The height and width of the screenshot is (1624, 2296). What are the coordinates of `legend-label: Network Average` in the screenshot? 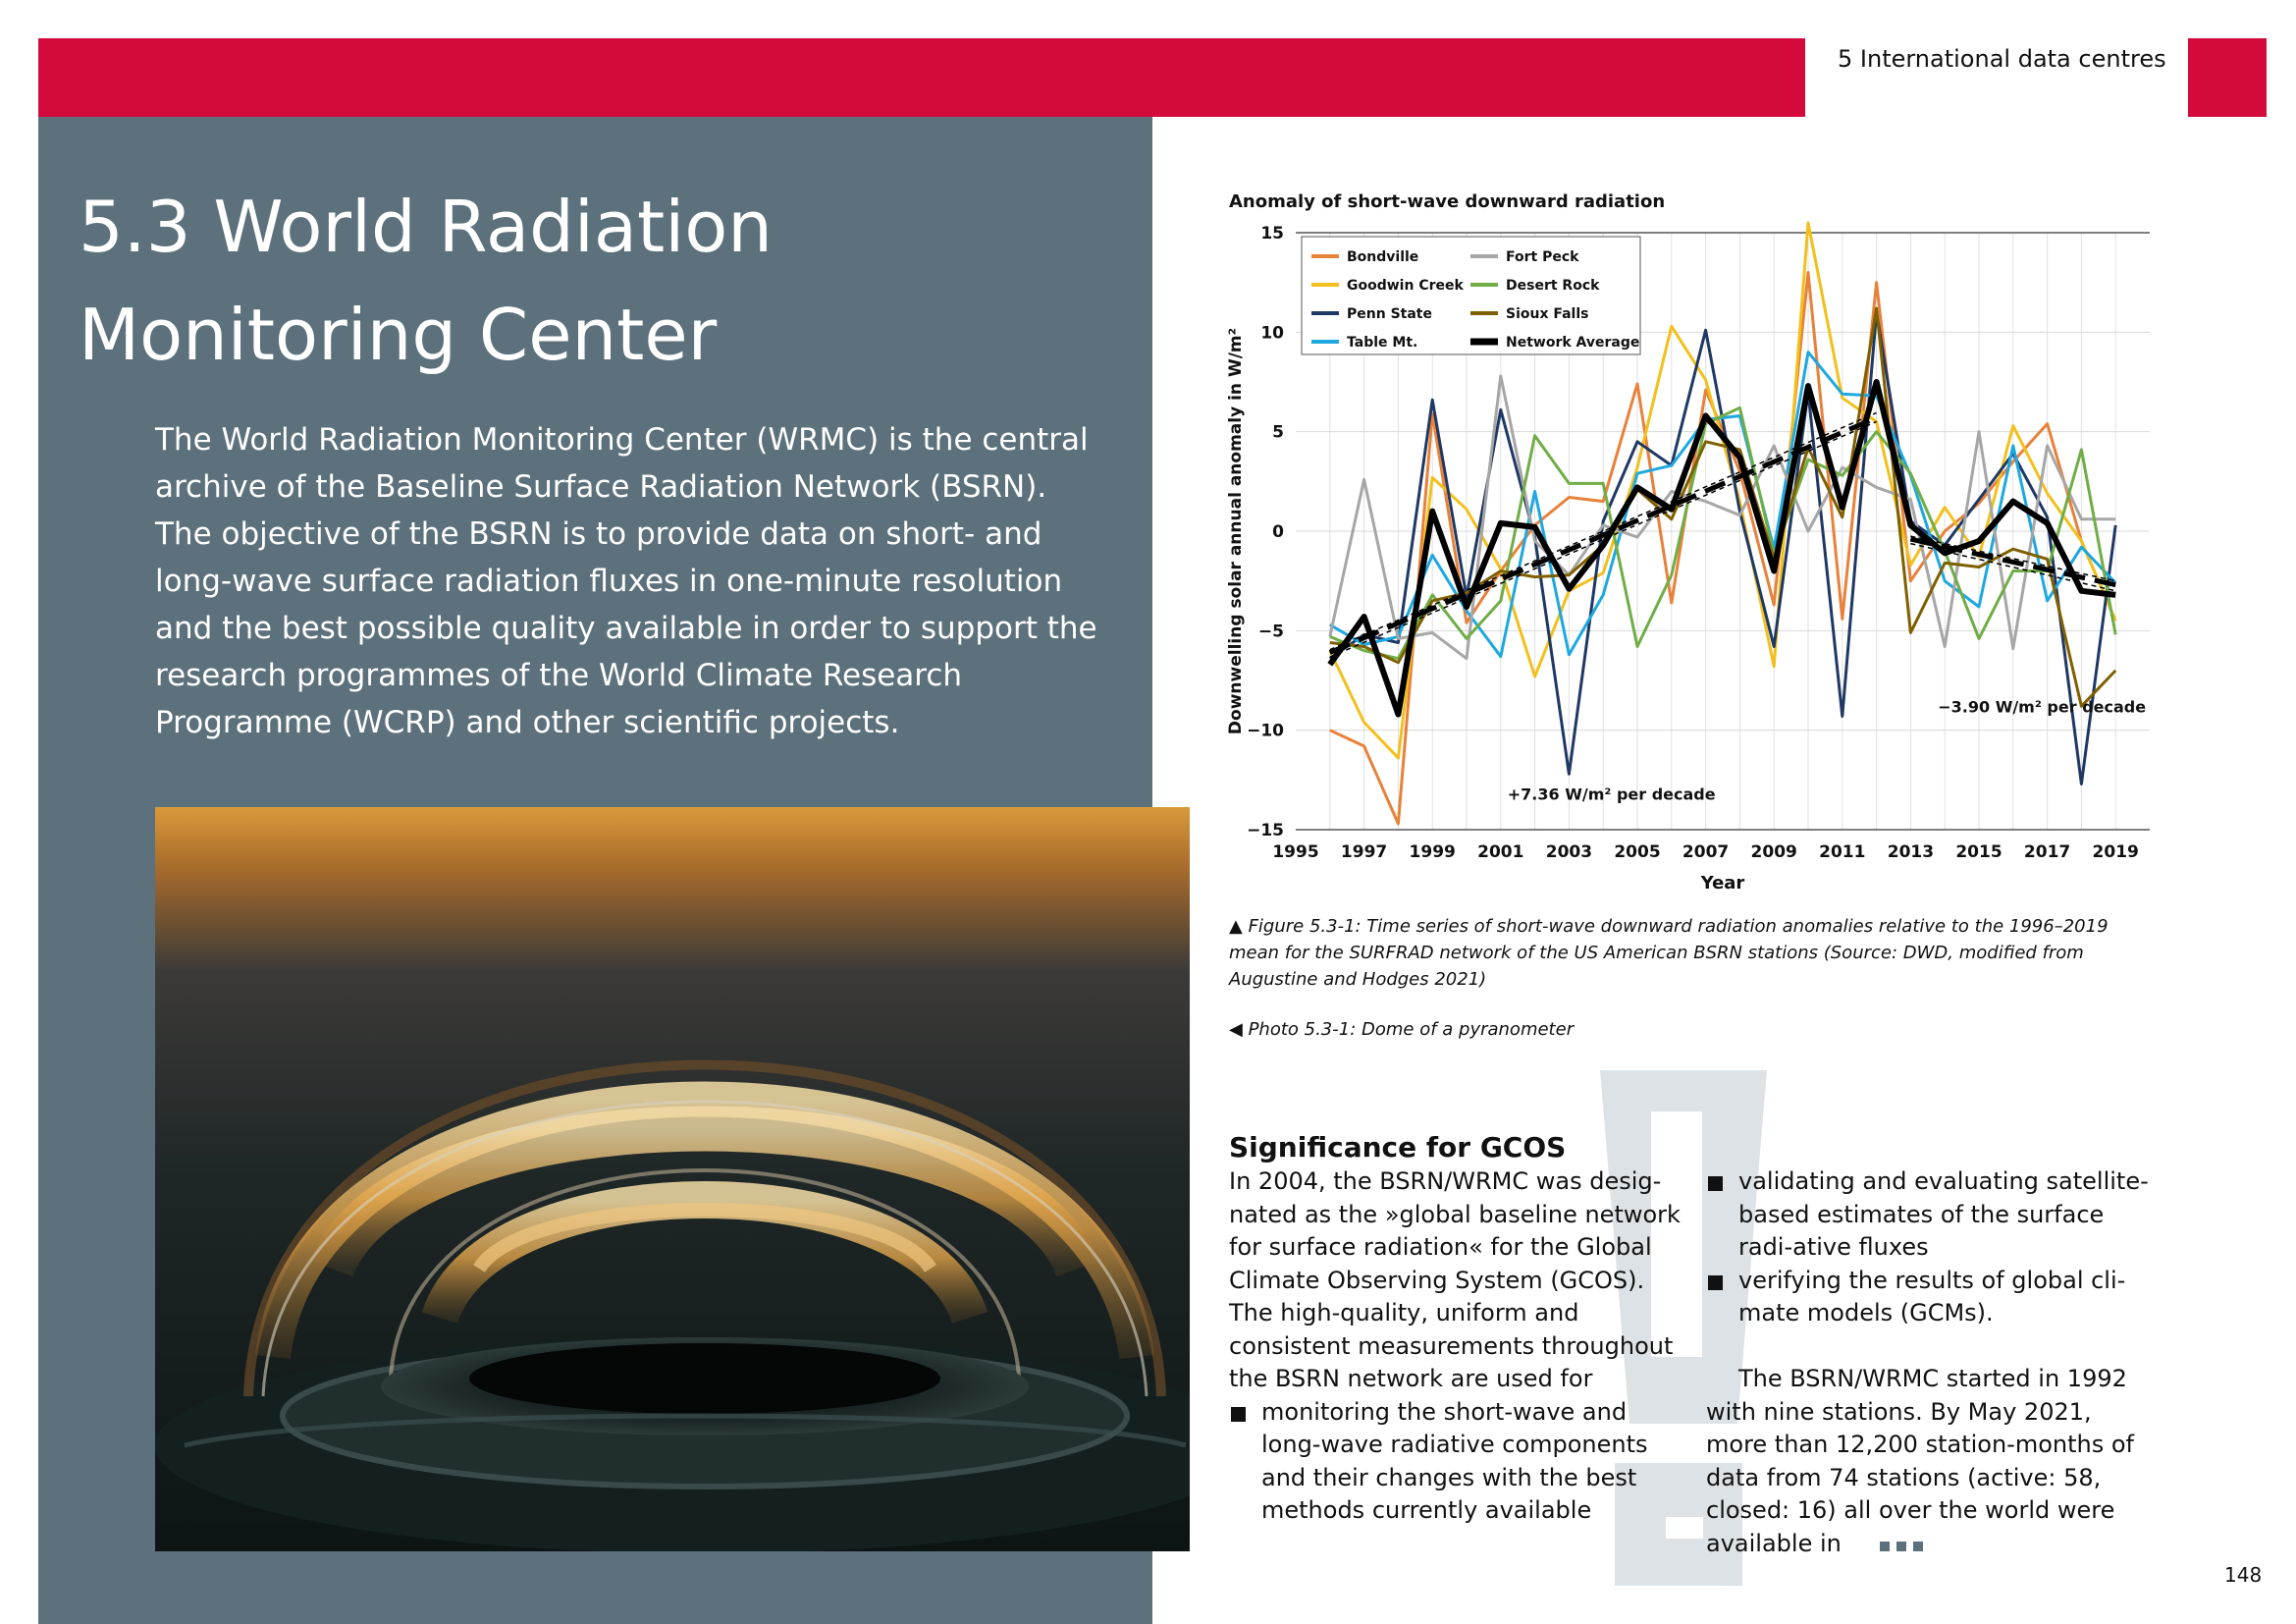 It's located at (1573, 343).